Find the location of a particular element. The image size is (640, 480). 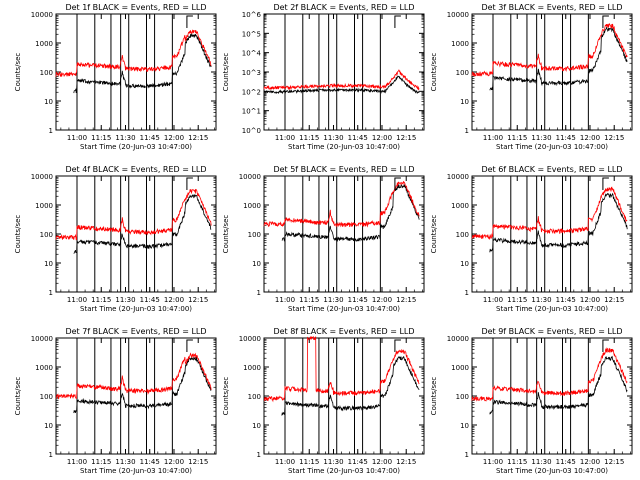

panel-title: Det 7f BLACK = Events, RED = LLD is located at coordinates (135, 331).